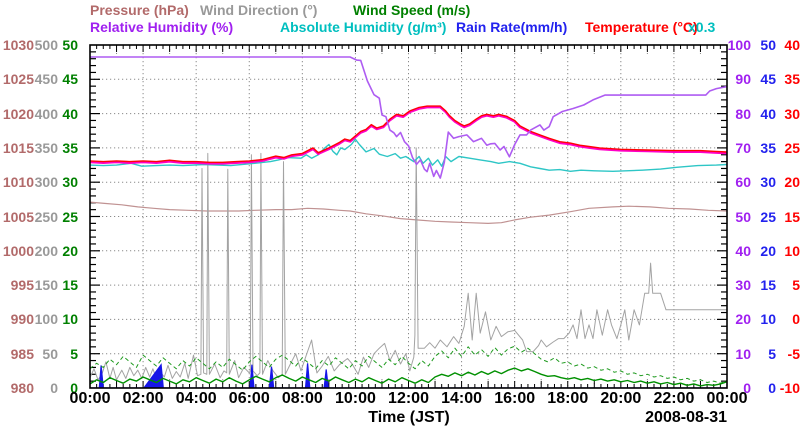  I want to click on ytick-right-rain_rate: 10, so click(768, 319).